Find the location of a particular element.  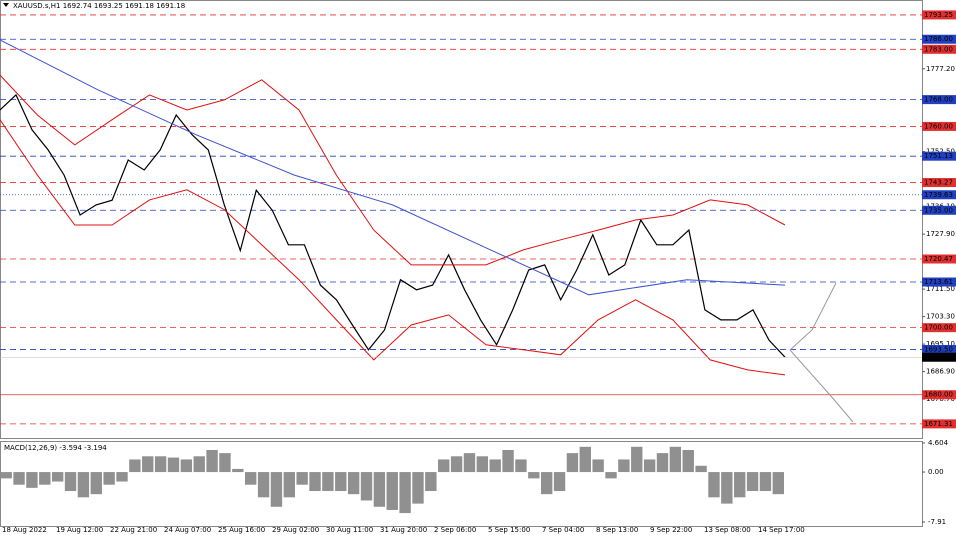

x-tick-label: 13 Sep 08:00 is located at coordinates (727, 530).